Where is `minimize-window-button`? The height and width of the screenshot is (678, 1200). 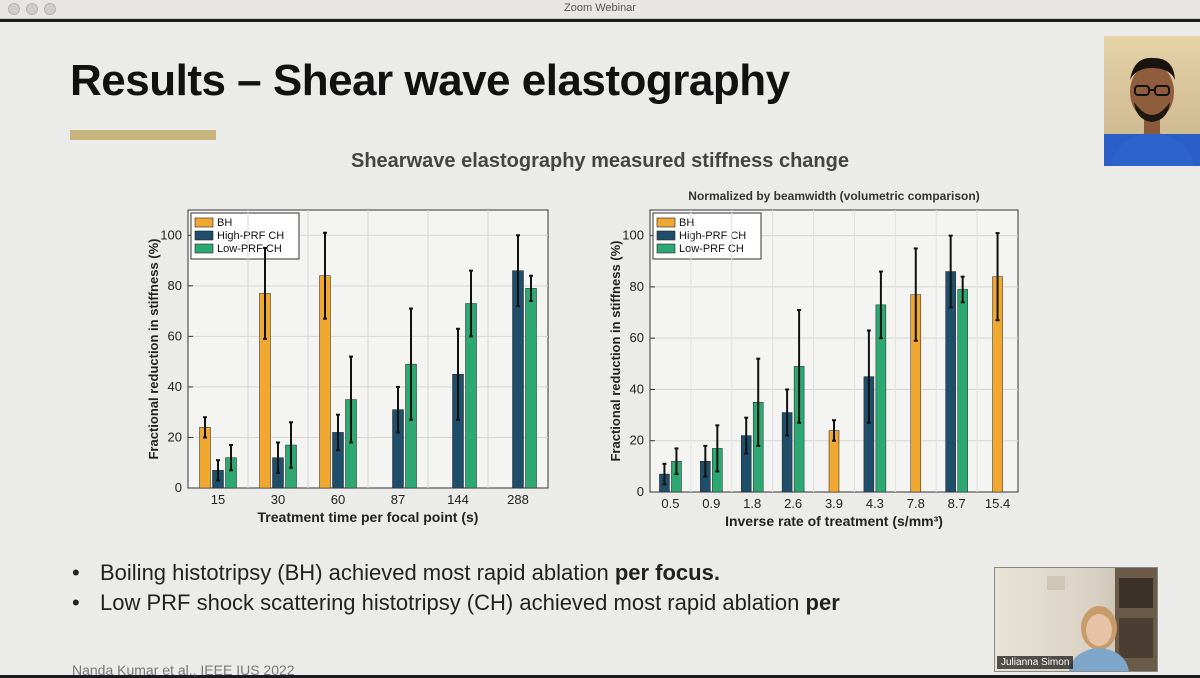
minimize-window-button is located at coordinates (32, 9).